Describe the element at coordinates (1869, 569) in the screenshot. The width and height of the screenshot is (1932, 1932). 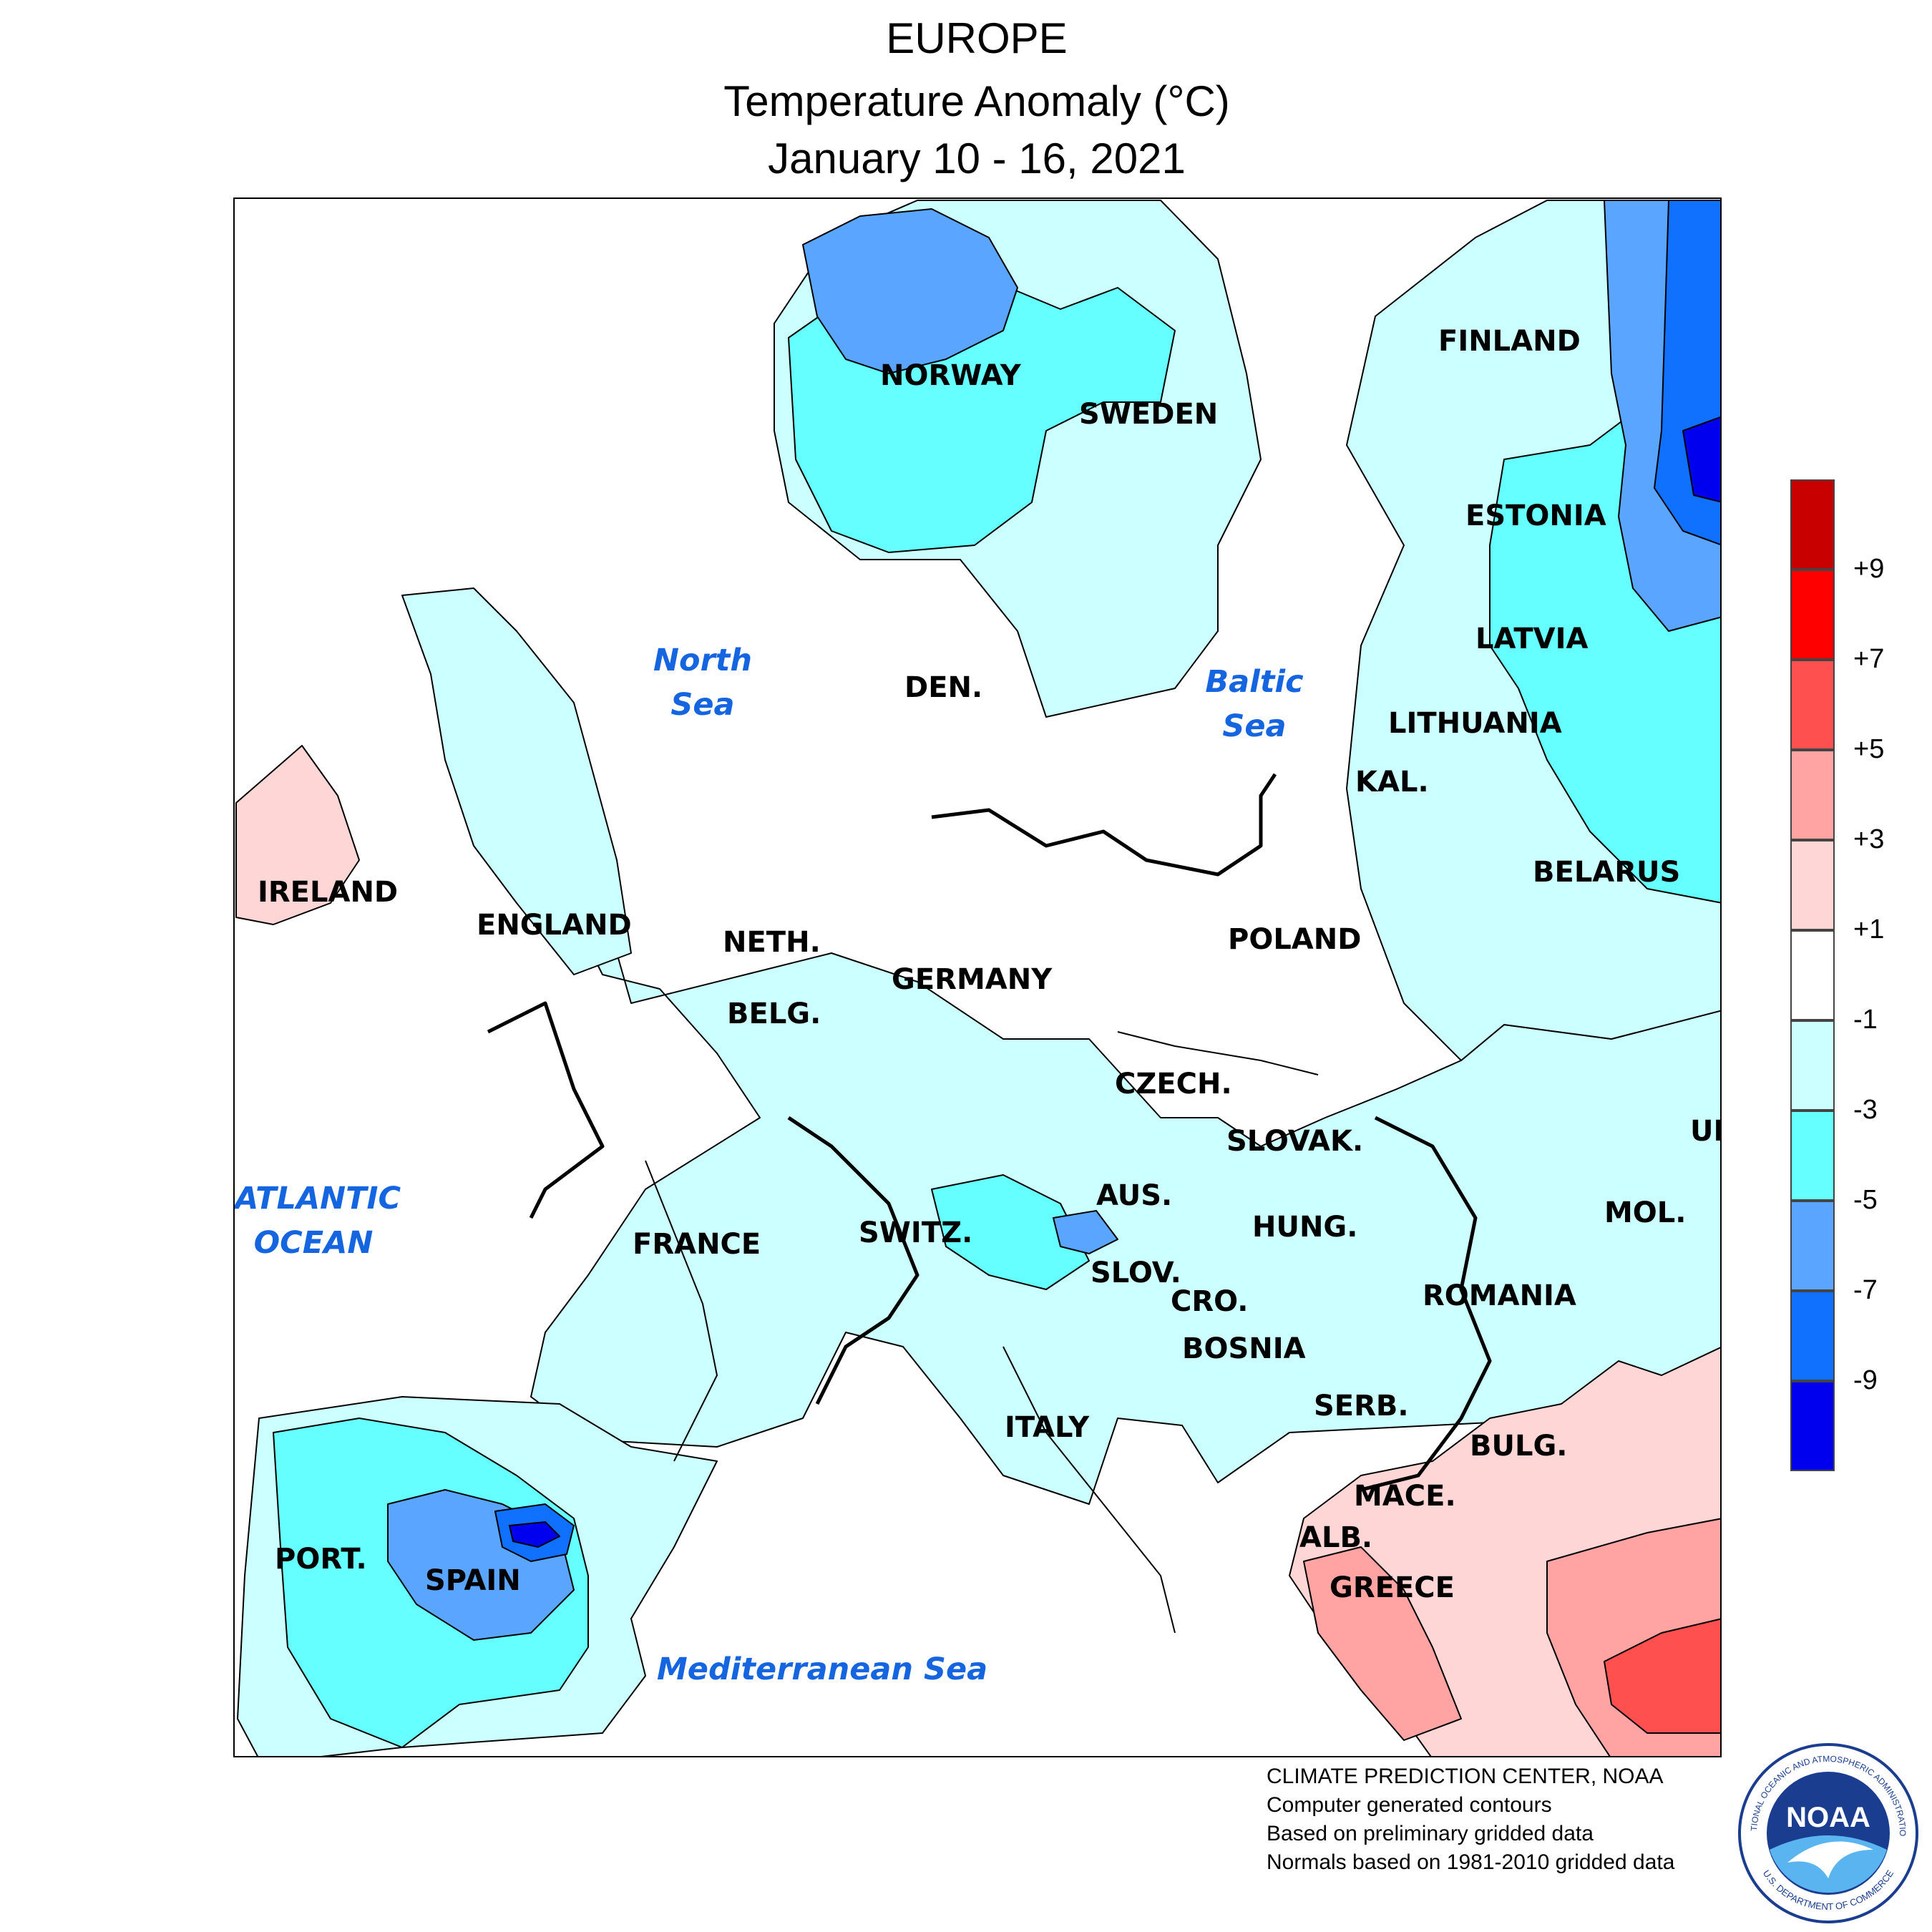
I see `legend-tick-label: +9` at that location.